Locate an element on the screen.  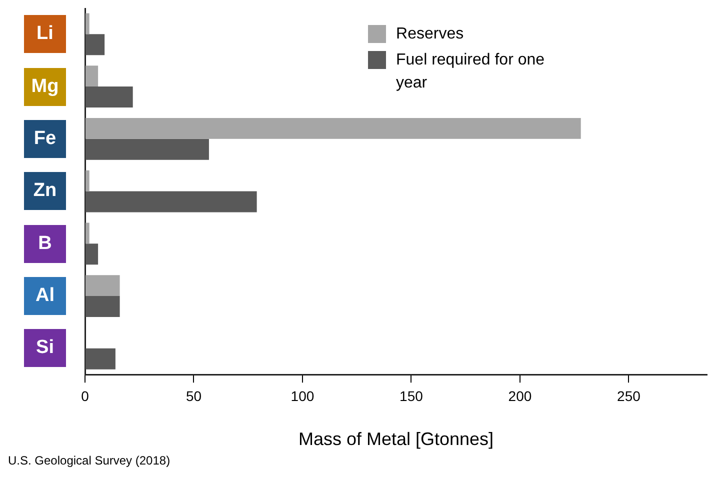
element-tile: Al is located at coordinates (45, 296).